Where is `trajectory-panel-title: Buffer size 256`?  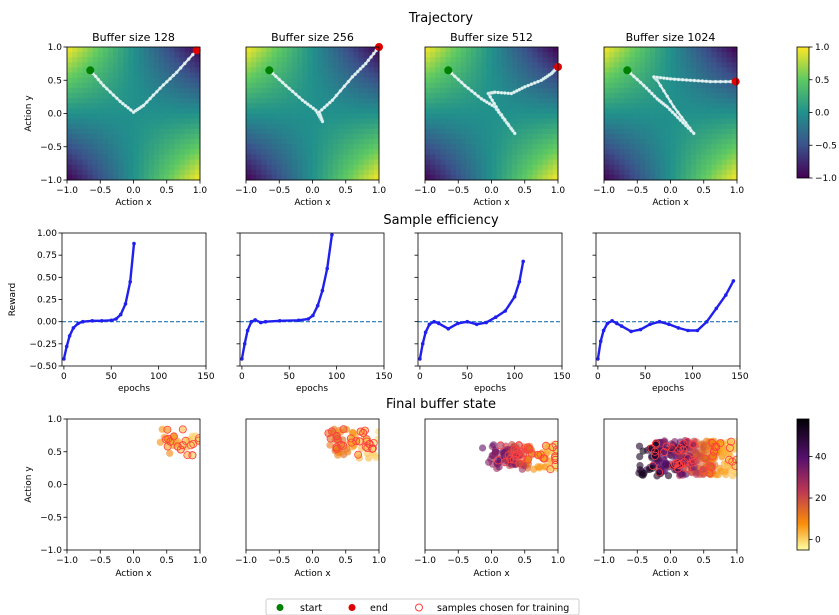
trajectory-panel-title: Buffer size 256 is located at coordinates (312, 37).